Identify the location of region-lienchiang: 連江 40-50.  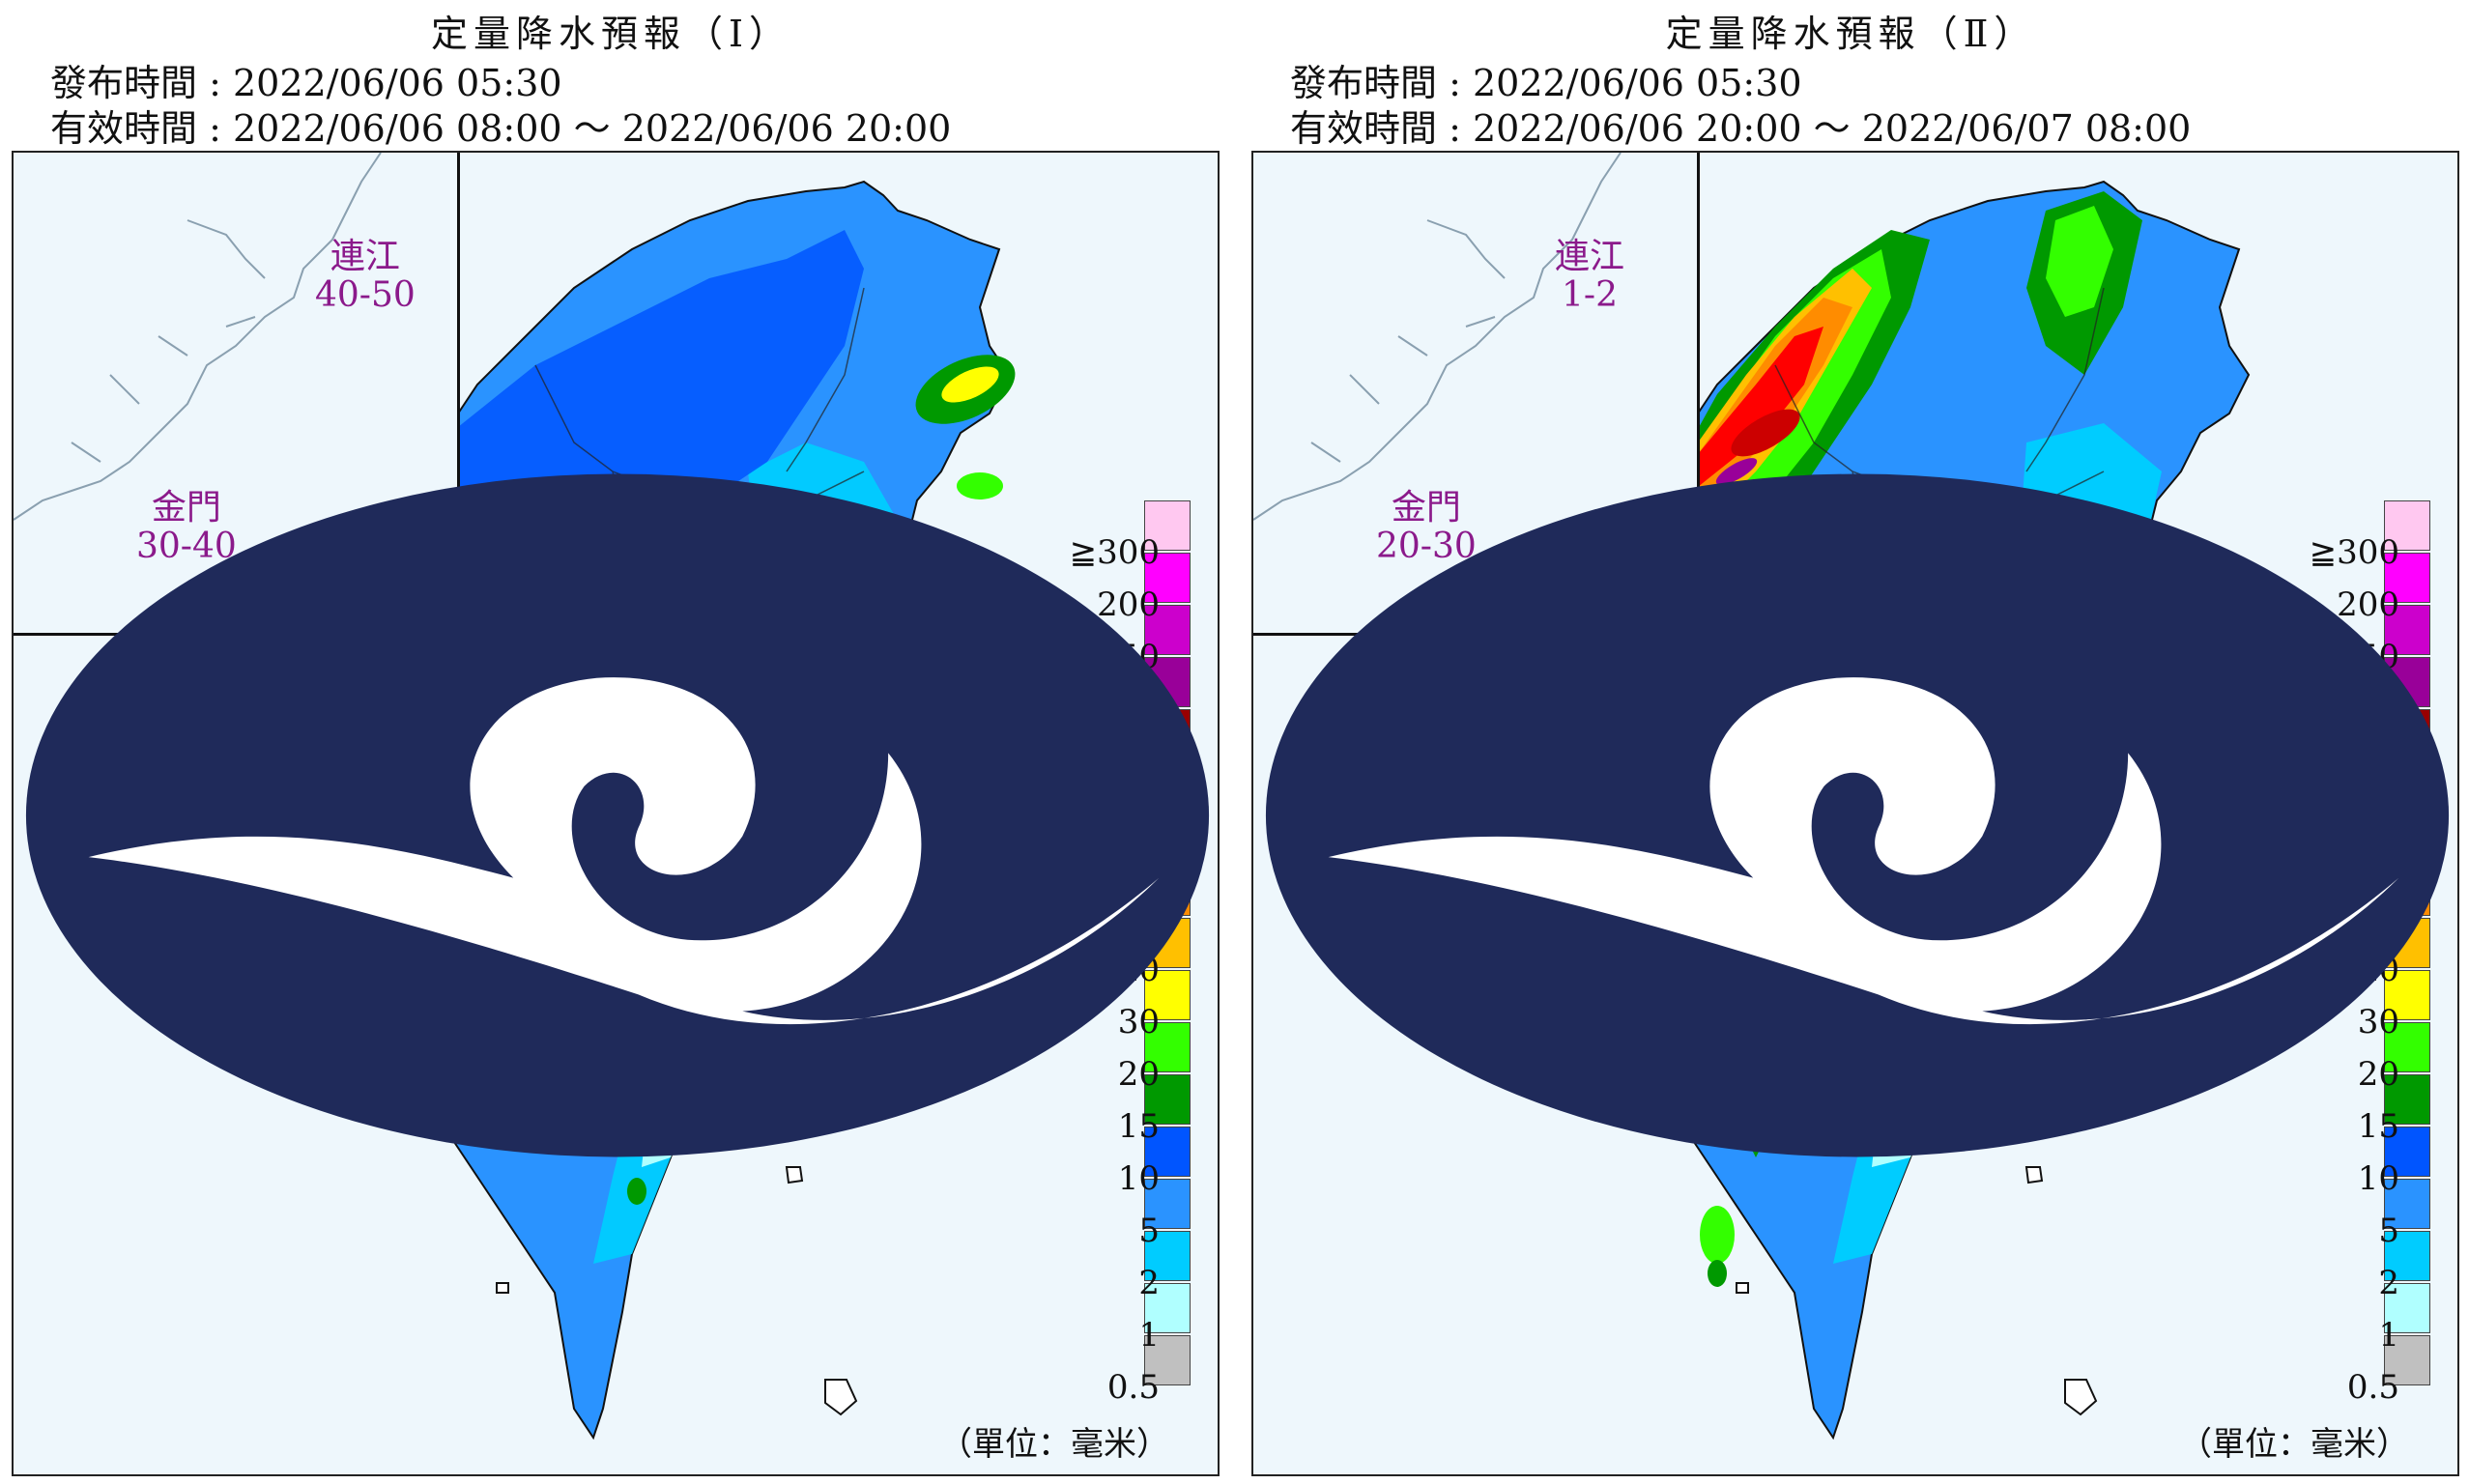
(365, 276).